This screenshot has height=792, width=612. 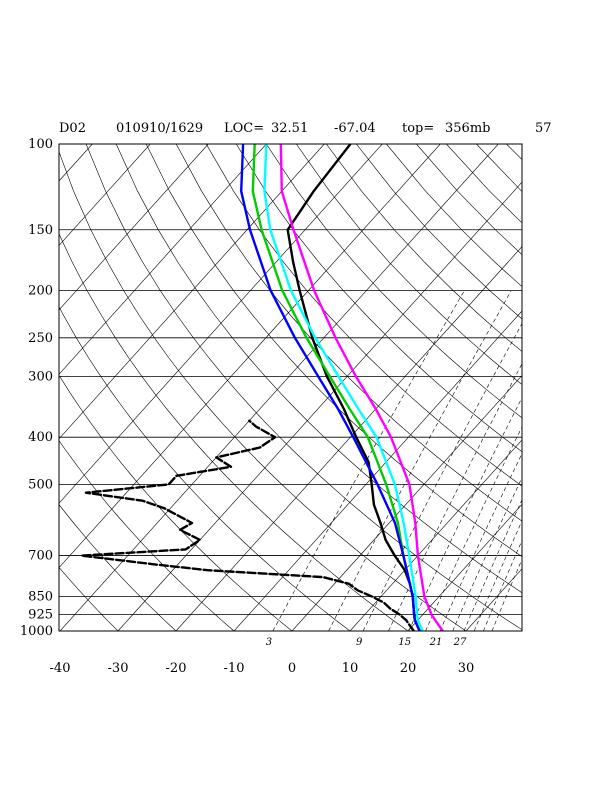 What do you see at coordinates (244, 128) in the screenshot?
I see `header-loc-label: LOC=` at bounding box center [244, 128].